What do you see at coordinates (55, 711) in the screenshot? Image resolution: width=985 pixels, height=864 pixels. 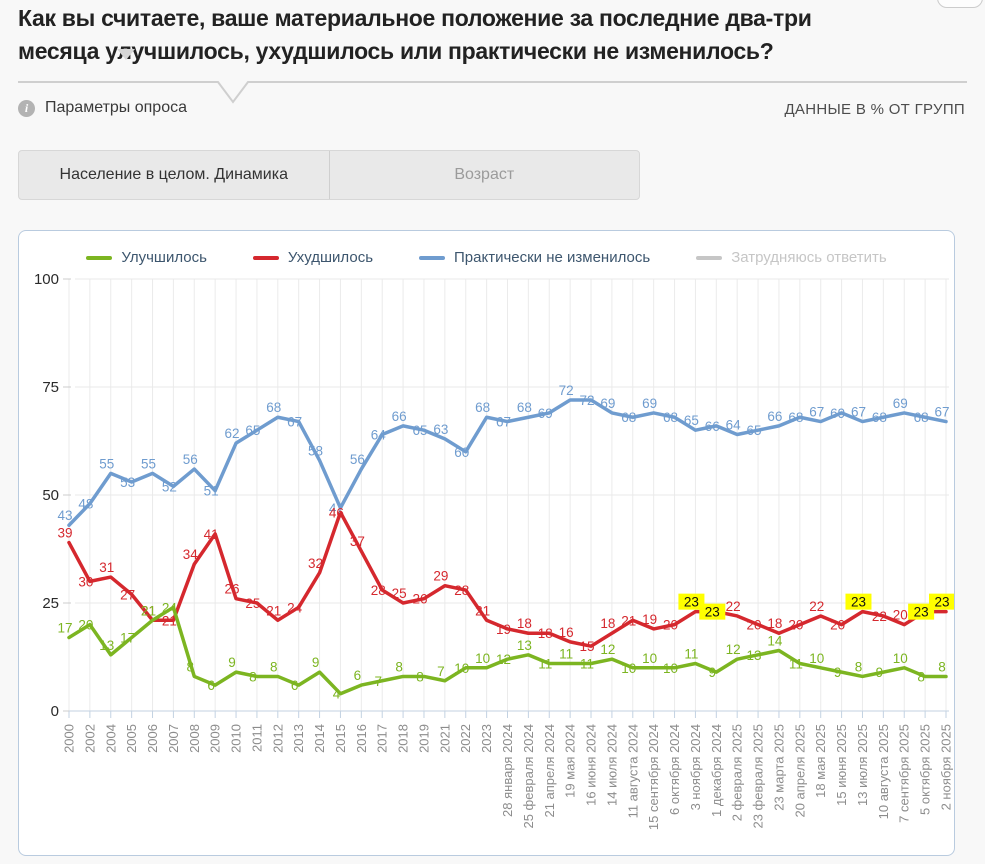 I see `y-axis-label: 0` at bounding box center [55, 711].